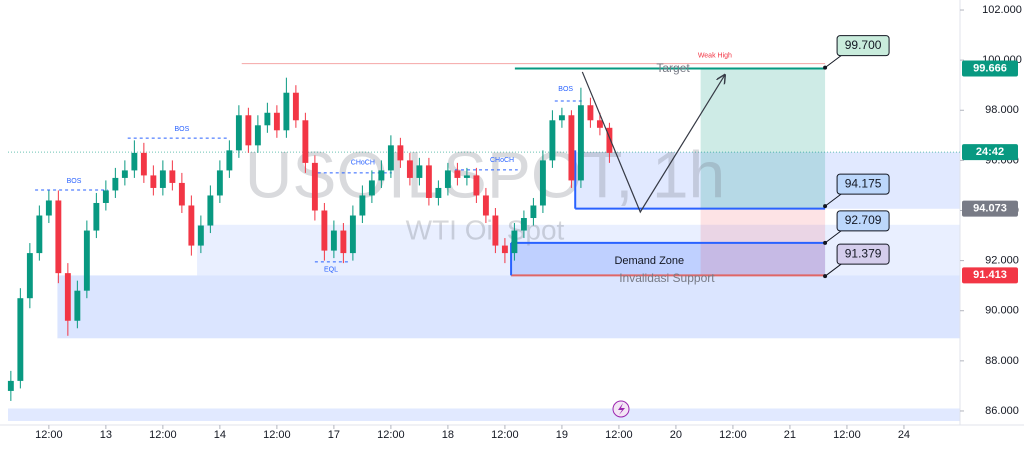  I want to click on y-tick-label: 90.000, so click(1002, 311).